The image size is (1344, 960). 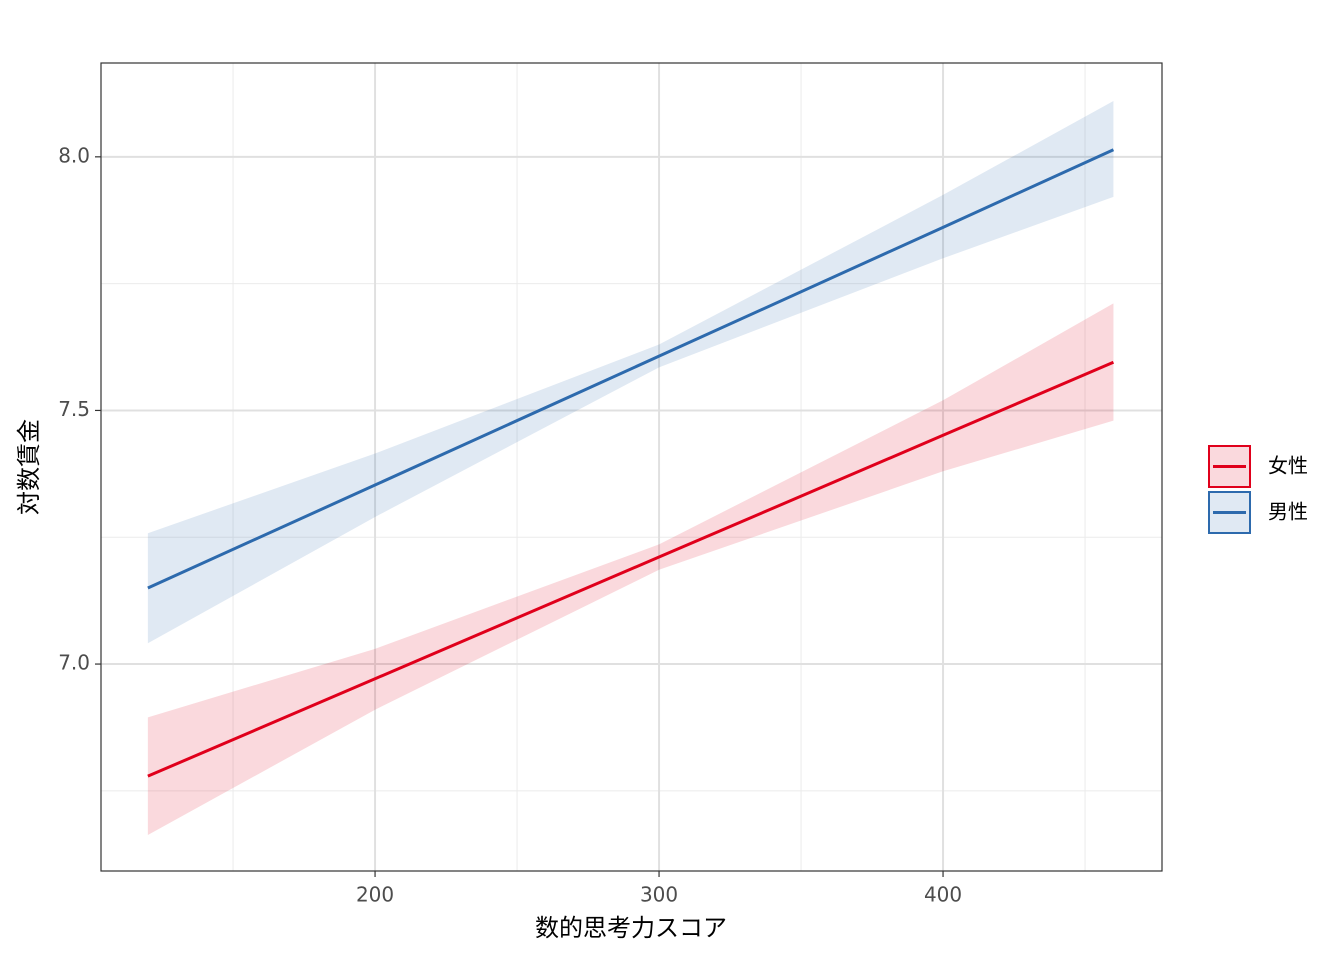 What do you see at coordinates (29, 467) in the screenshot?
I see `y-axis-title: 対数賃金` at bounding box center [29, 467].